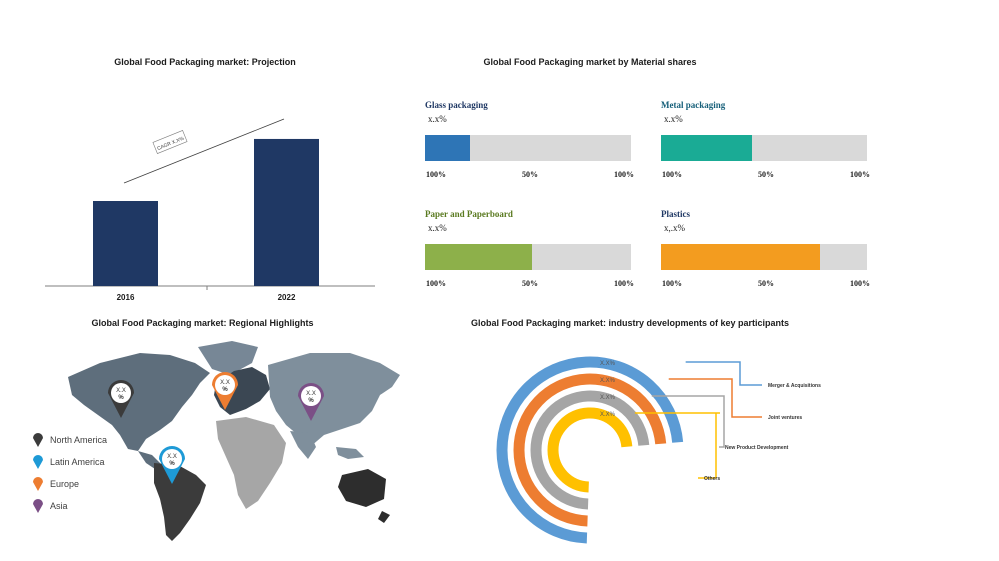  I want to click on new-zealand-shape, so click(384, 517).